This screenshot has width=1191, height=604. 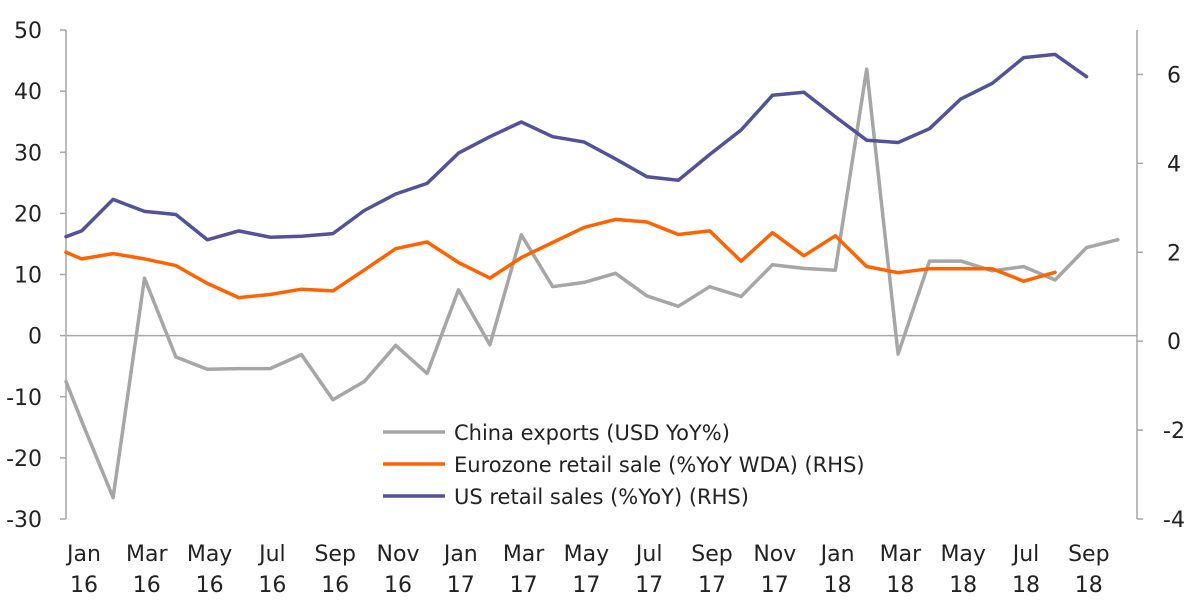 I want to click on right-axis: 6 4 2 0 -2 -4, so click(x=1160, y=281).